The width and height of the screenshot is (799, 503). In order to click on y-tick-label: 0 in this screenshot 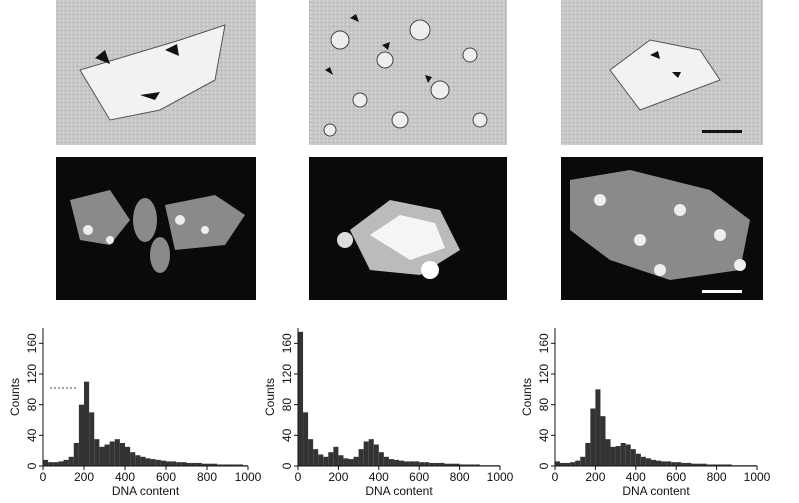, I will do `click(287, 465)`.